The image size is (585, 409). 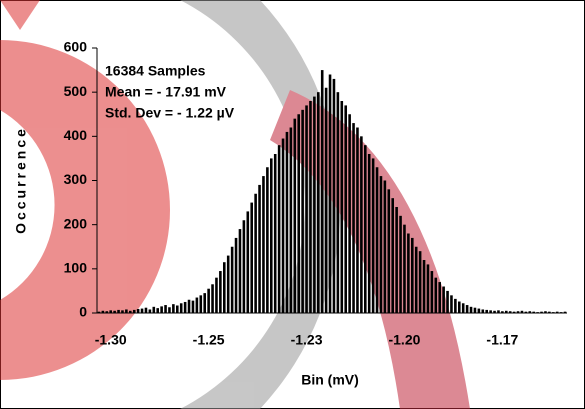 I want to click on y-axis-title: Occurrence, so click(x=21, y=180).